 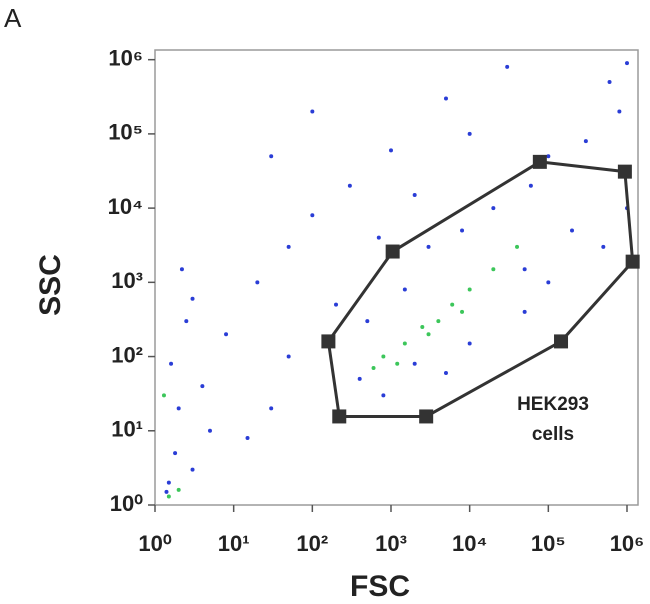 What do you see at coordinates (234, 543) in the screenshot?
I see `x-tick-label: 10¹` at bounding box center [234, 543].